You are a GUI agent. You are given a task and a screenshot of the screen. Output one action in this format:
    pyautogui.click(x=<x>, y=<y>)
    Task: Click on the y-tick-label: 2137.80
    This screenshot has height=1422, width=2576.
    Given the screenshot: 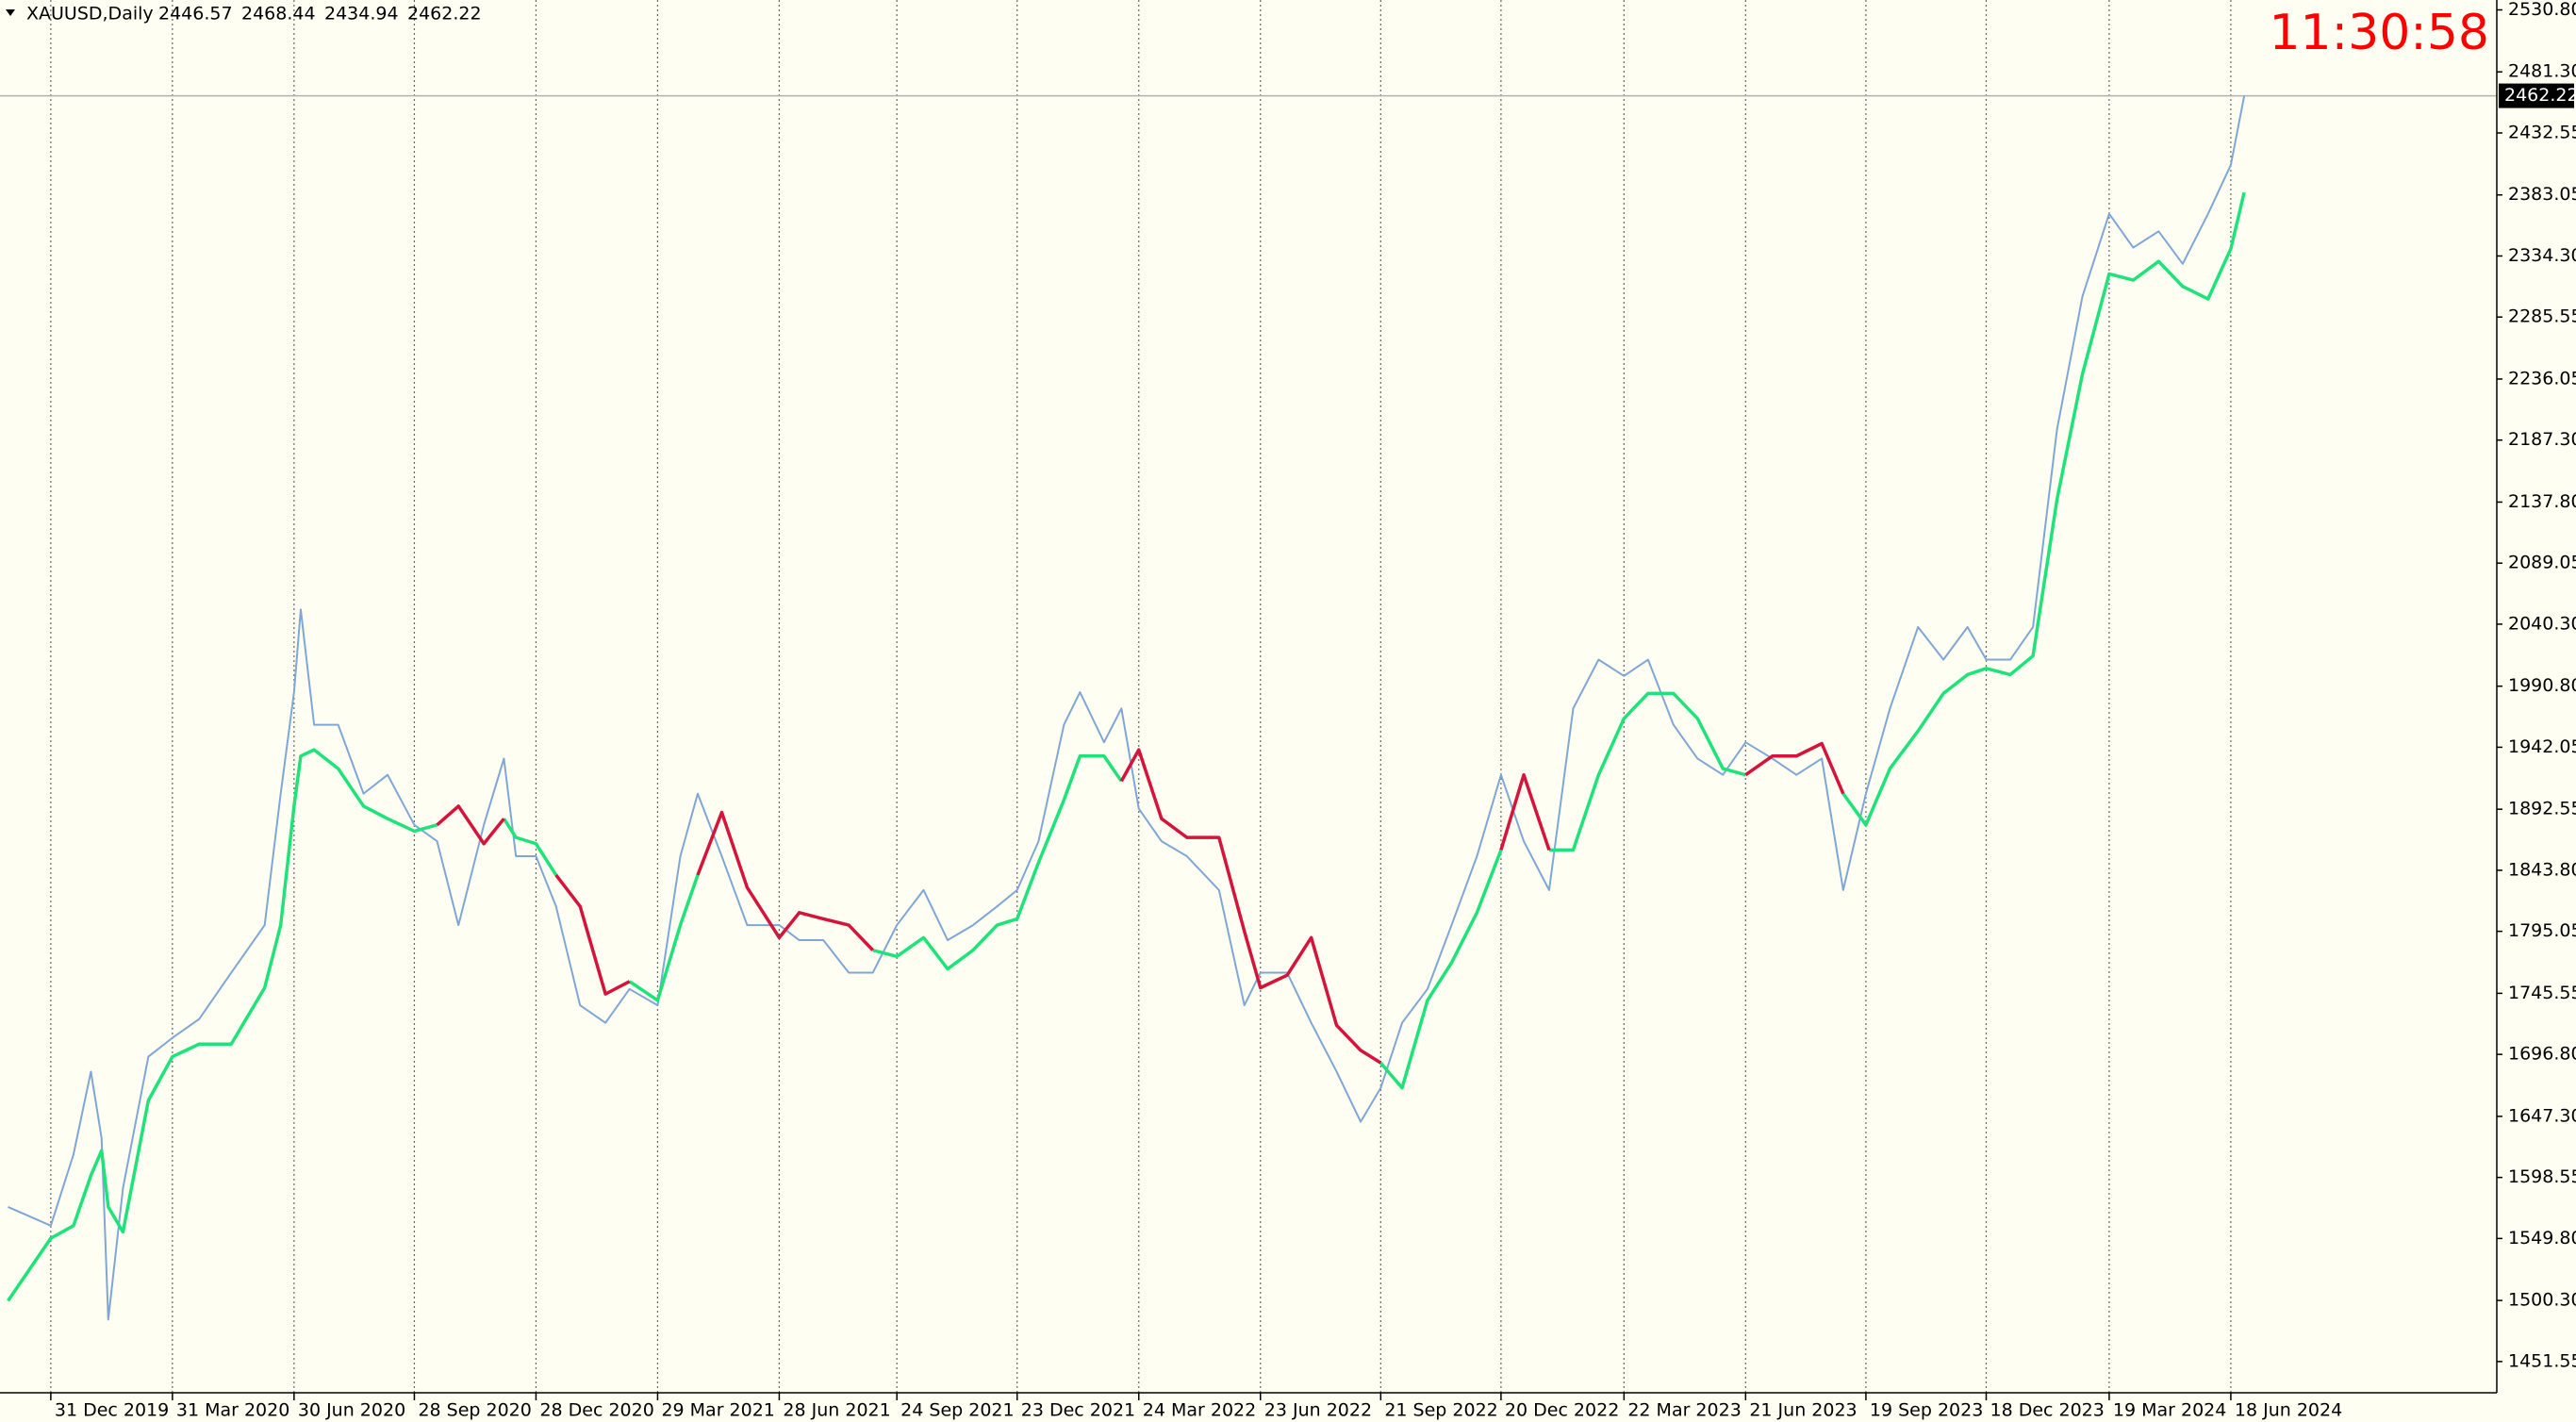 What is the action you would take?
    pyautogui.click(x=2542, y=501)
    